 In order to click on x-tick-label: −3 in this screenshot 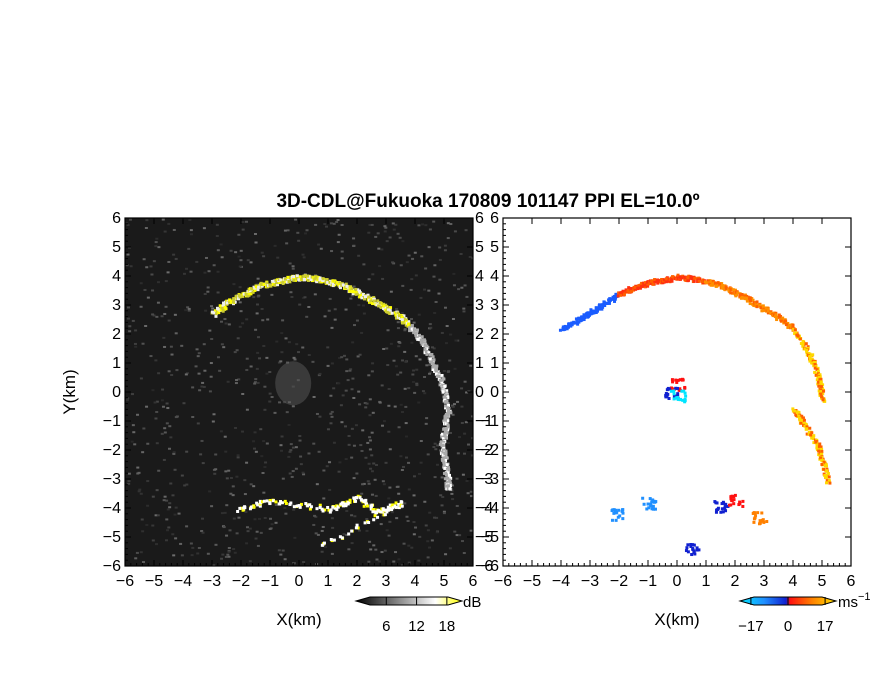, I will do `click(212, 581)`.